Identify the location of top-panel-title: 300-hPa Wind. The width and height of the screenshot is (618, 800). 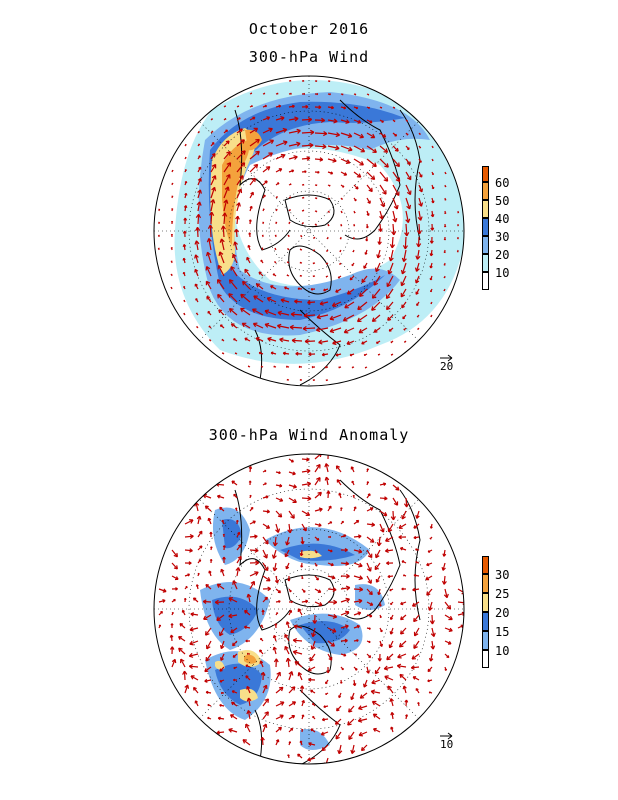
(309, 57).